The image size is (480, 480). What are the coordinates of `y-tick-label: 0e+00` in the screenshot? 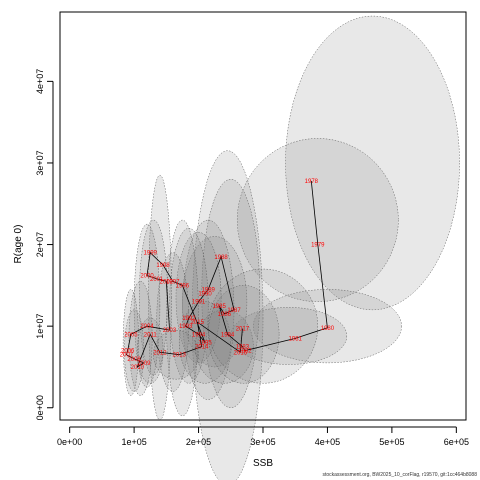 It's located at (40, 407).